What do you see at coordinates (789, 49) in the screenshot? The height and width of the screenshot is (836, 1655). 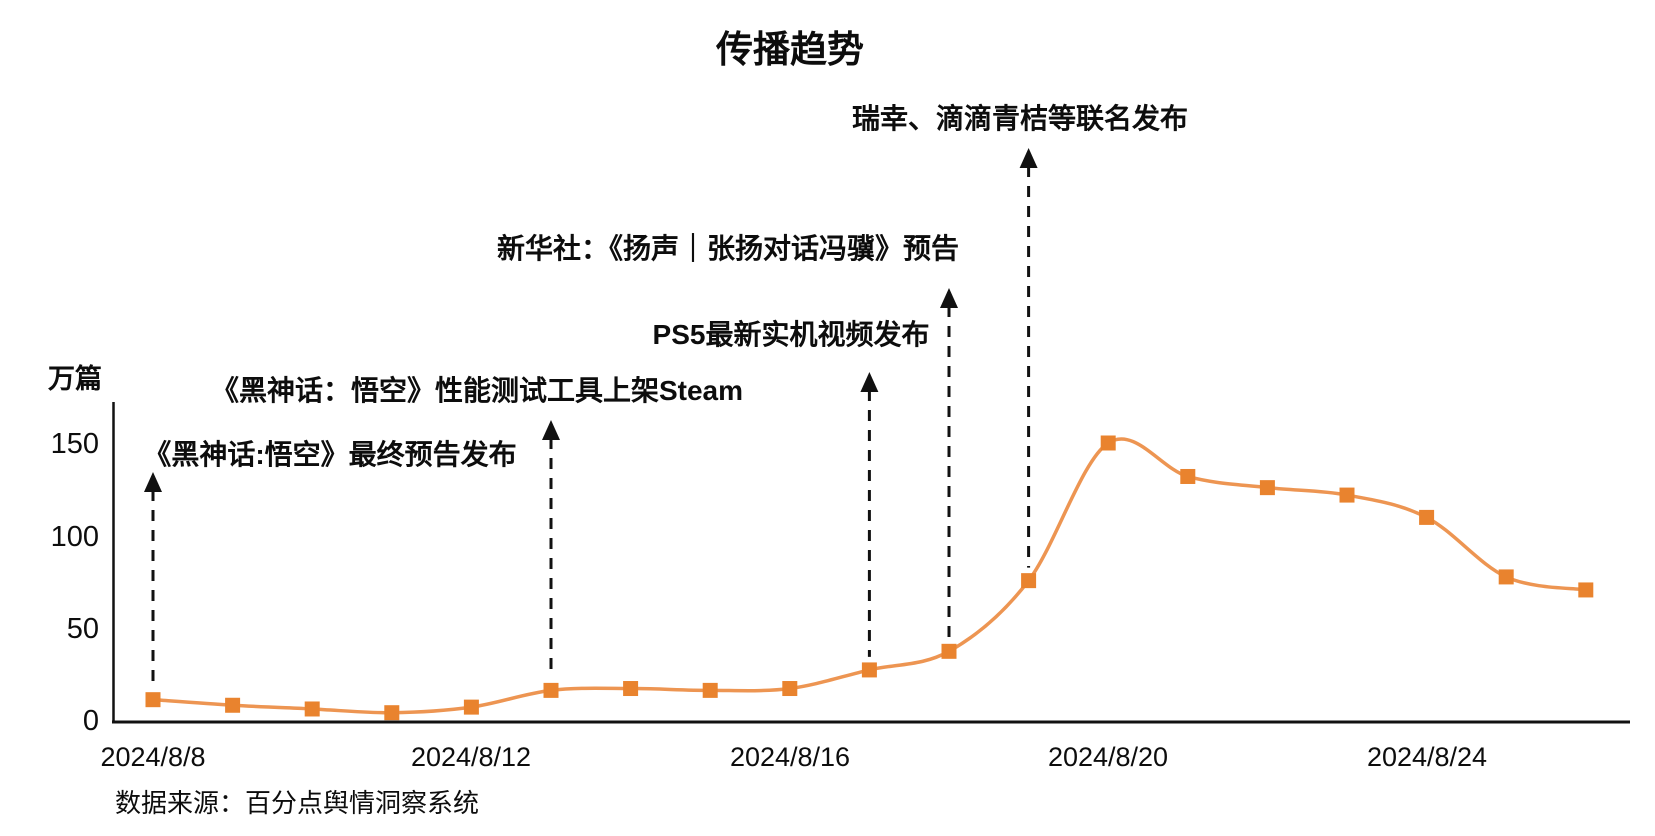 I see `chart-title: 传播趋势` at bounding box center [789, 49].